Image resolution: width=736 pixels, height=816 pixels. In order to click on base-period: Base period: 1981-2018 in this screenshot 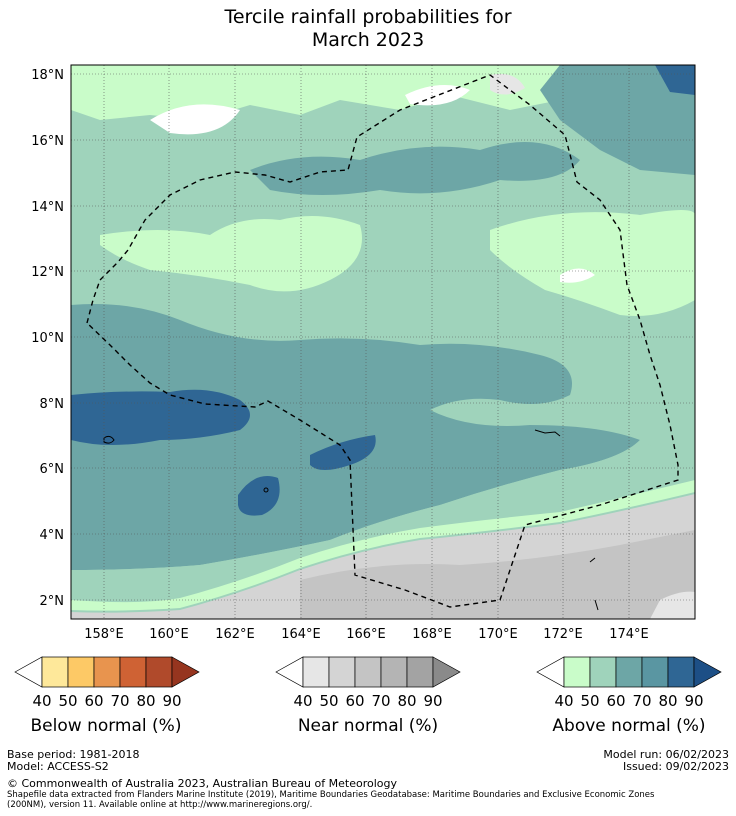, I will do `click(73, 754)`.